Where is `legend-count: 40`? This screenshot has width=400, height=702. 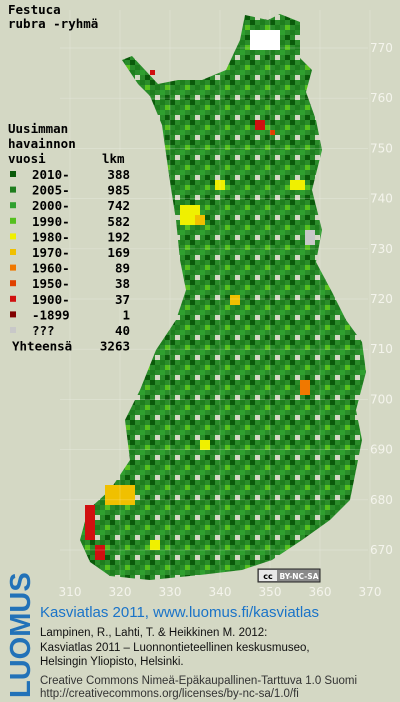 legend-count: 40 is located at coordinates (122, 330).